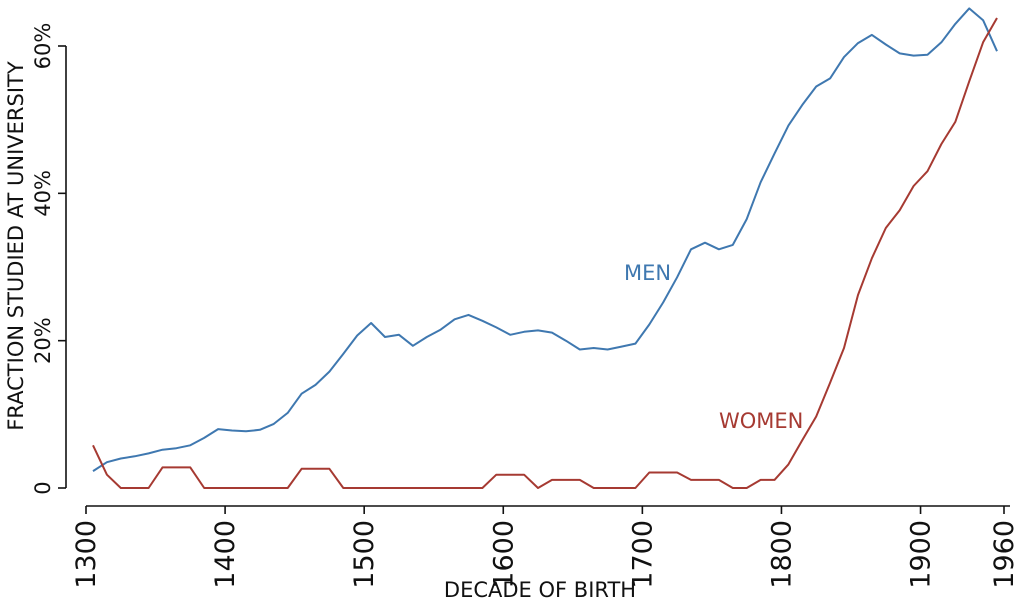  Describe the element at coordinates (48, 259) in the screenshot. I see `y-ticks: 0 20% 40% 60%` at that location.